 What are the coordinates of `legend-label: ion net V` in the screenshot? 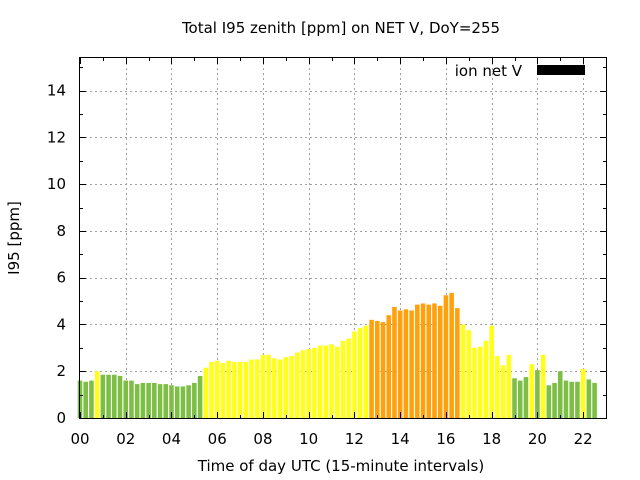 It's located at (489, 71).